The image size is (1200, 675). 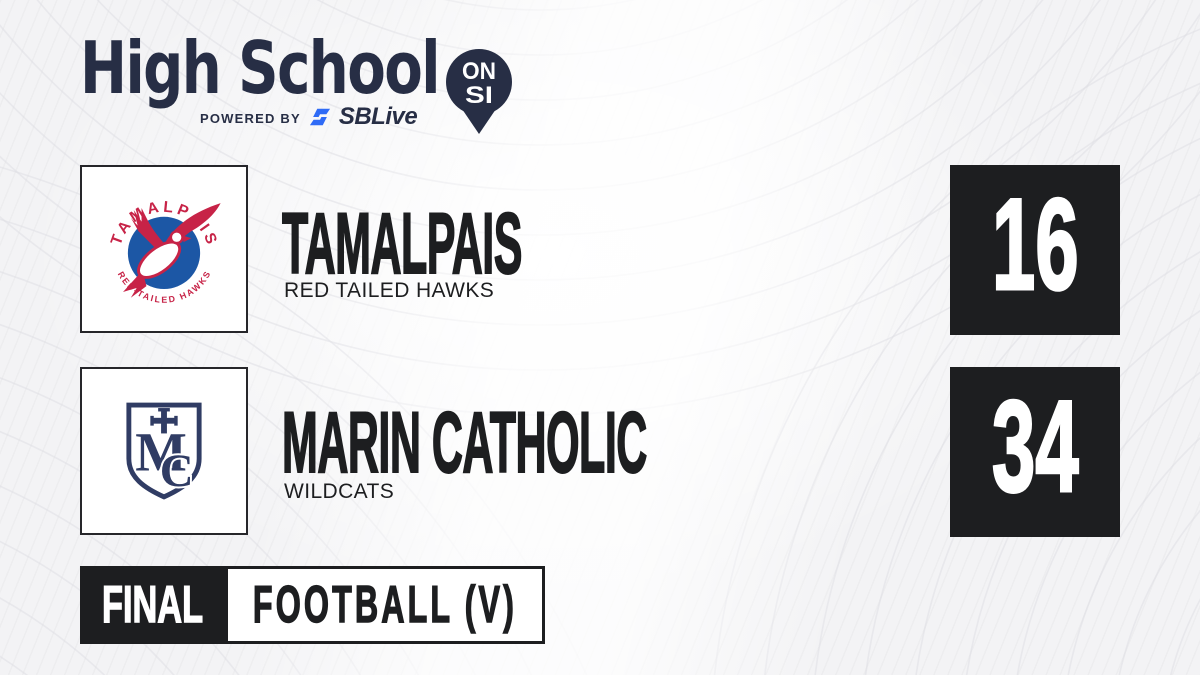 I want to click on on-si-pin-icon: ON SI, so click(x=479, y=91).